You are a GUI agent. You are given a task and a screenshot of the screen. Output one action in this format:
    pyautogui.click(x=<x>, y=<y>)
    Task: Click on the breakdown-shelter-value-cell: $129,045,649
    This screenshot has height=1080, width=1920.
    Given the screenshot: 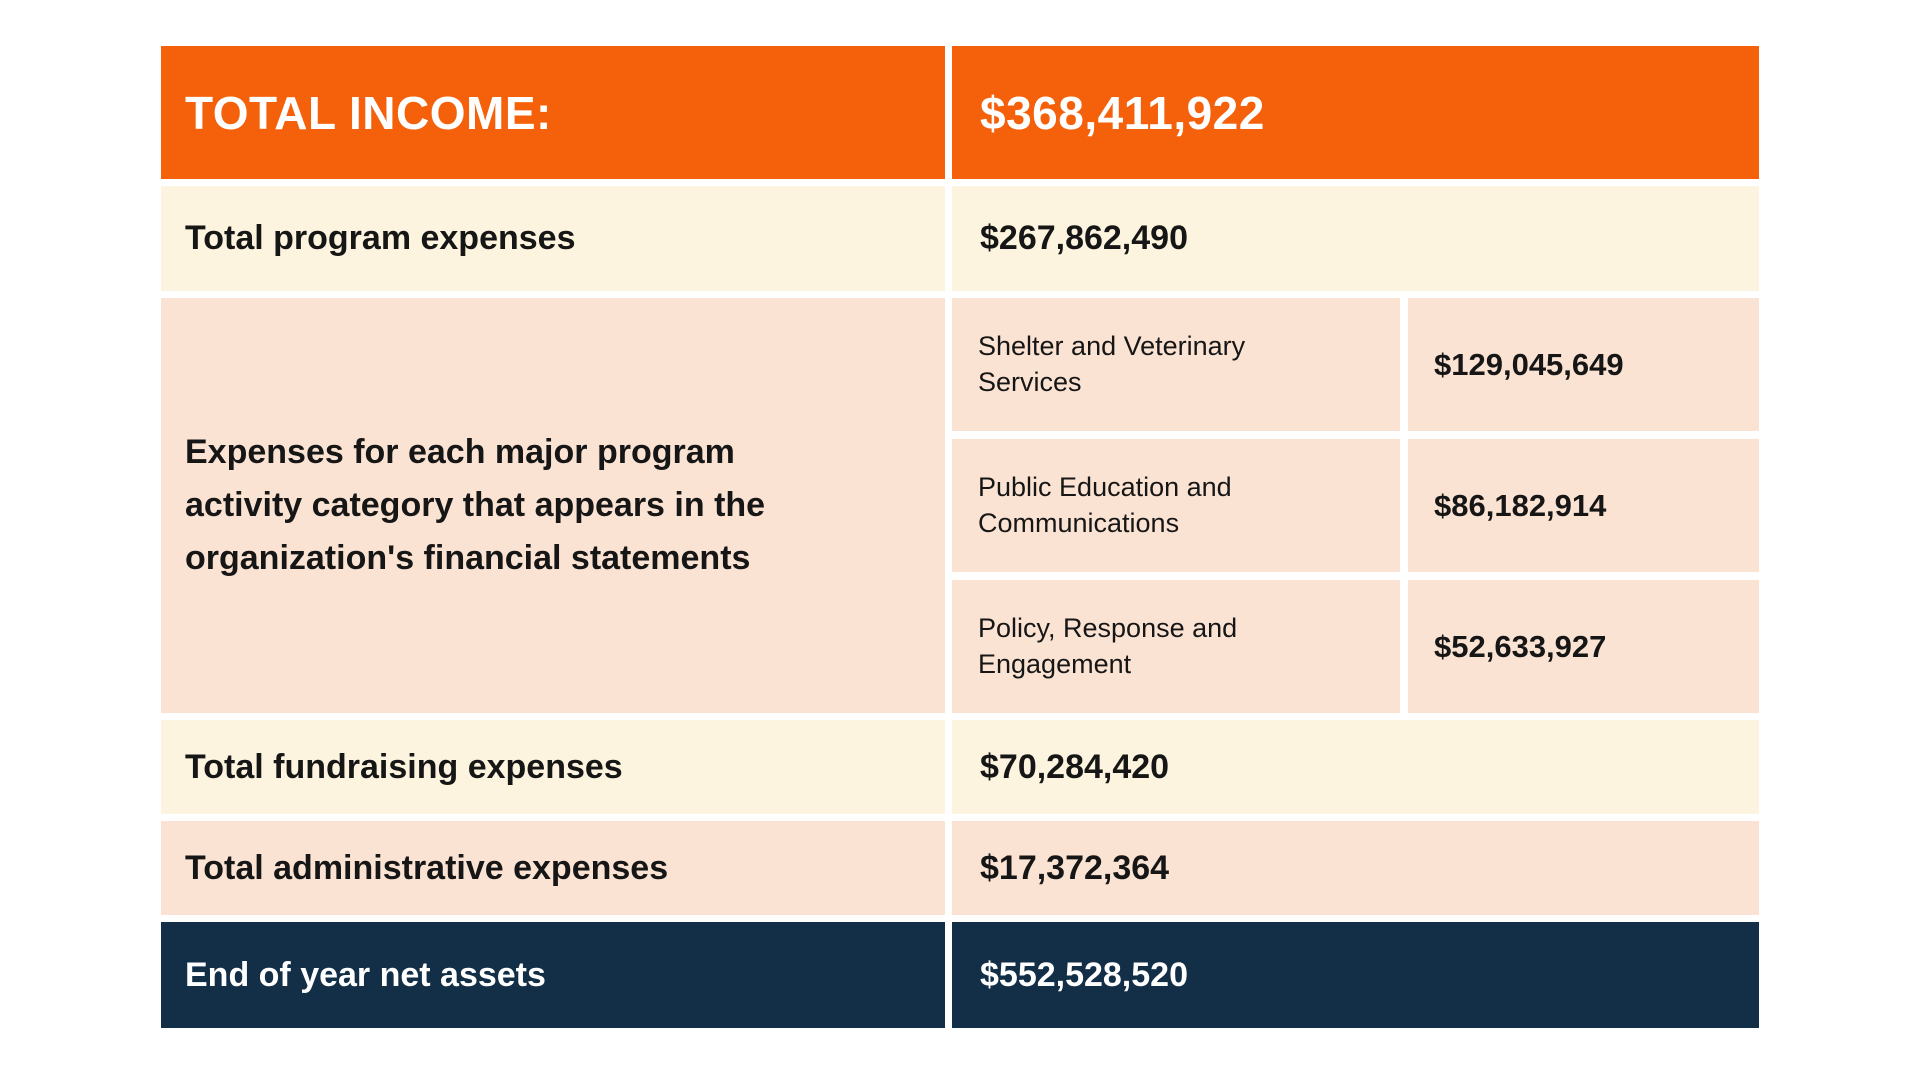 What is the action you would take?
    pyautogui.click(x=1583, y=364)
    